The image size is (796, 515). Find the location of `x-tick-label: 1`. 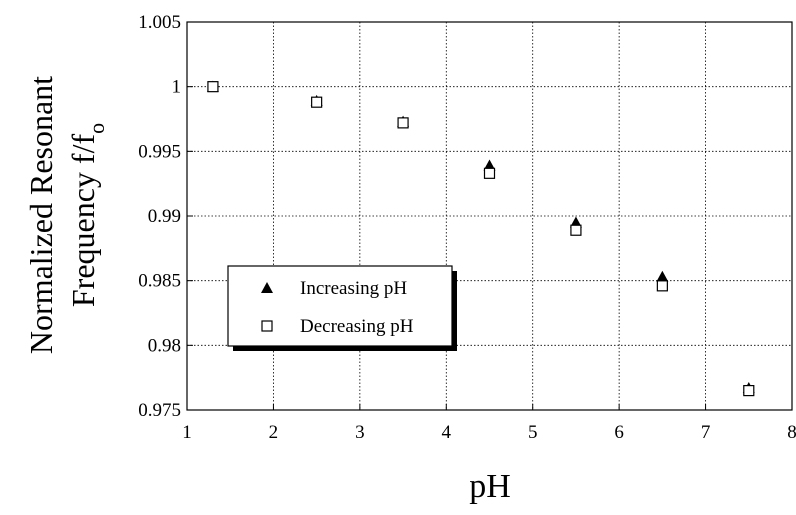

x-tick-label: 1 is located at coordinates (187, 432).